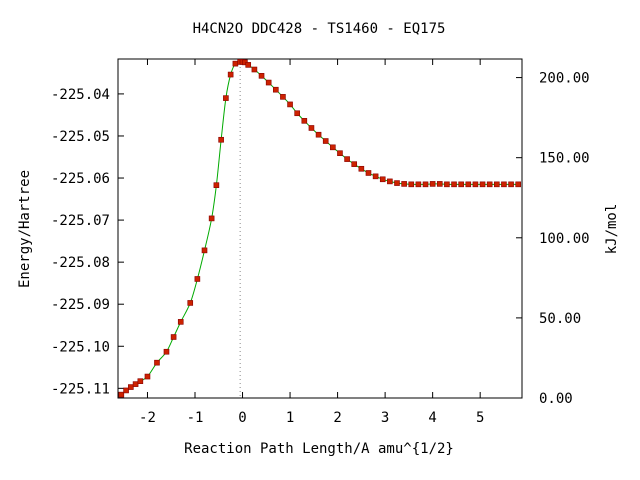 Image resolution: width=640 pixels, height=480 pixels. I want to click on y-tick-label: -225.04, so click(80, 95).